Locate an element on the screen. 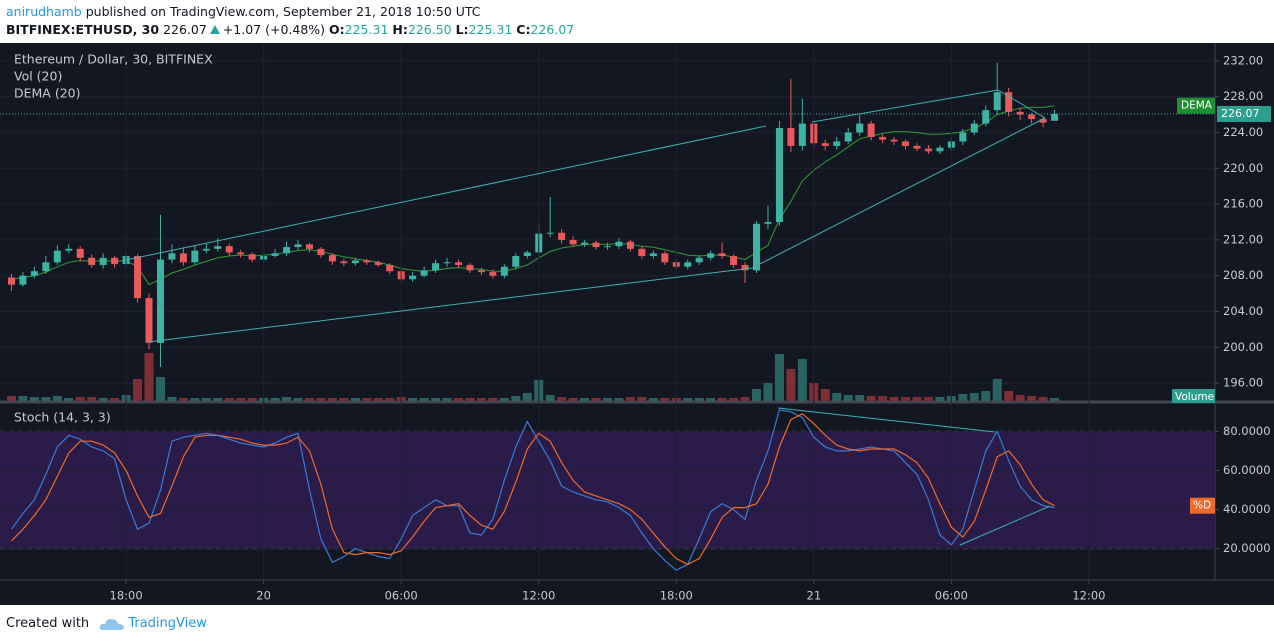 The image size is (1274, 643). x-tick-label: 18:00 is located at coordinates (126, 596).